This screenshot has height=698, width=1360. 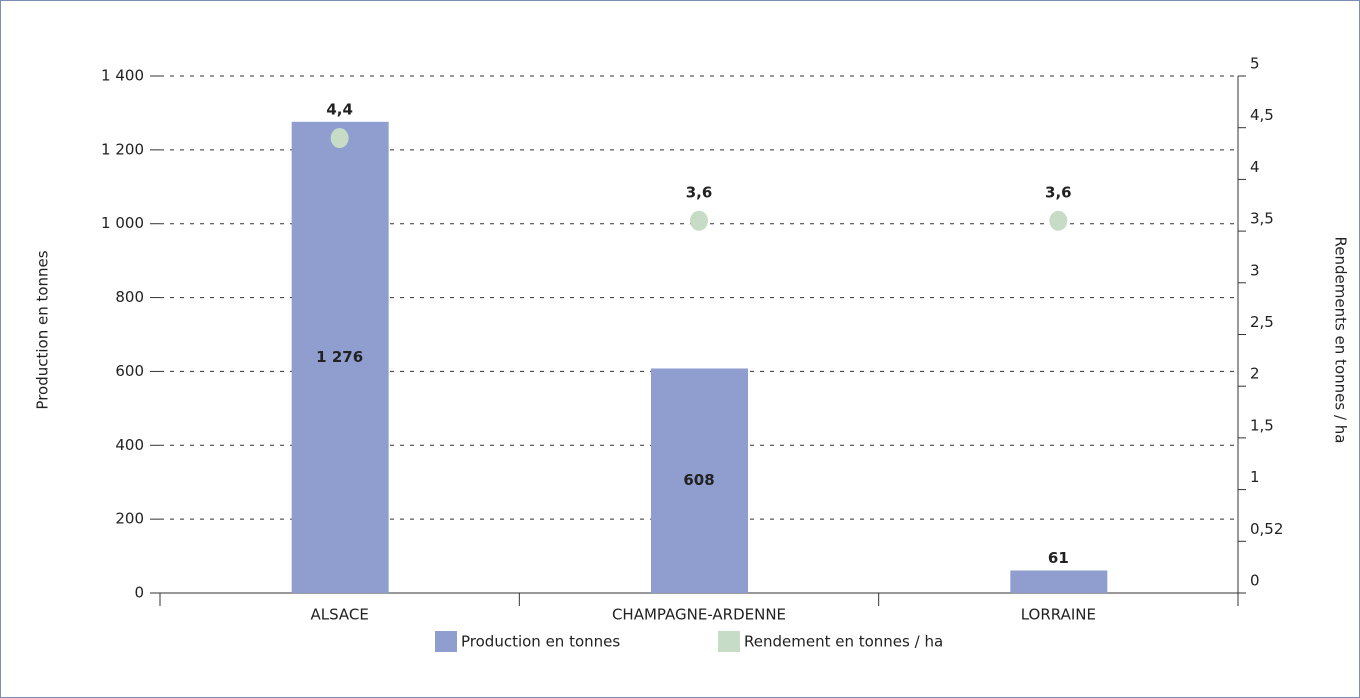 What do you see at coordinates (1262, 115) in the screenshot?
I see `y2-tick-label: 4,5` at bounding box center [1262, 115].